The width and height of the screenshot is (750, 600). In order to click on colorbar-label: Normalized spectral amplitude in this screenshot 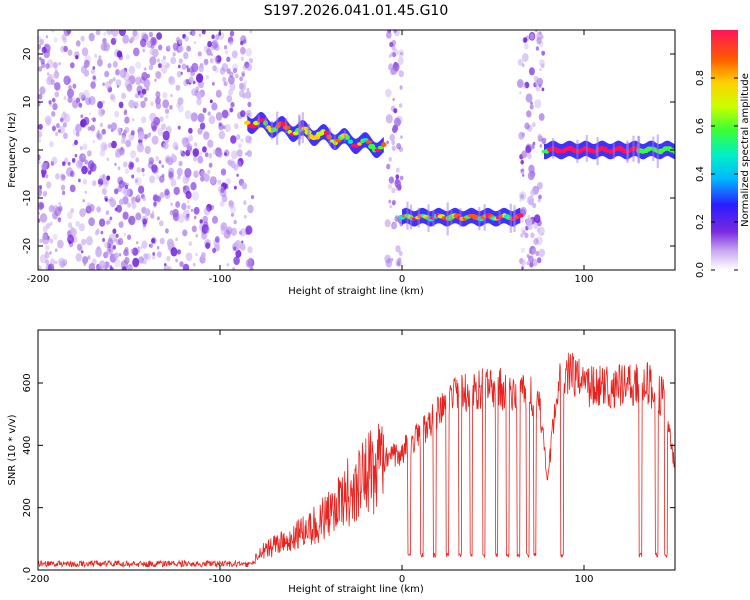, I will do `click(745, 150)`.